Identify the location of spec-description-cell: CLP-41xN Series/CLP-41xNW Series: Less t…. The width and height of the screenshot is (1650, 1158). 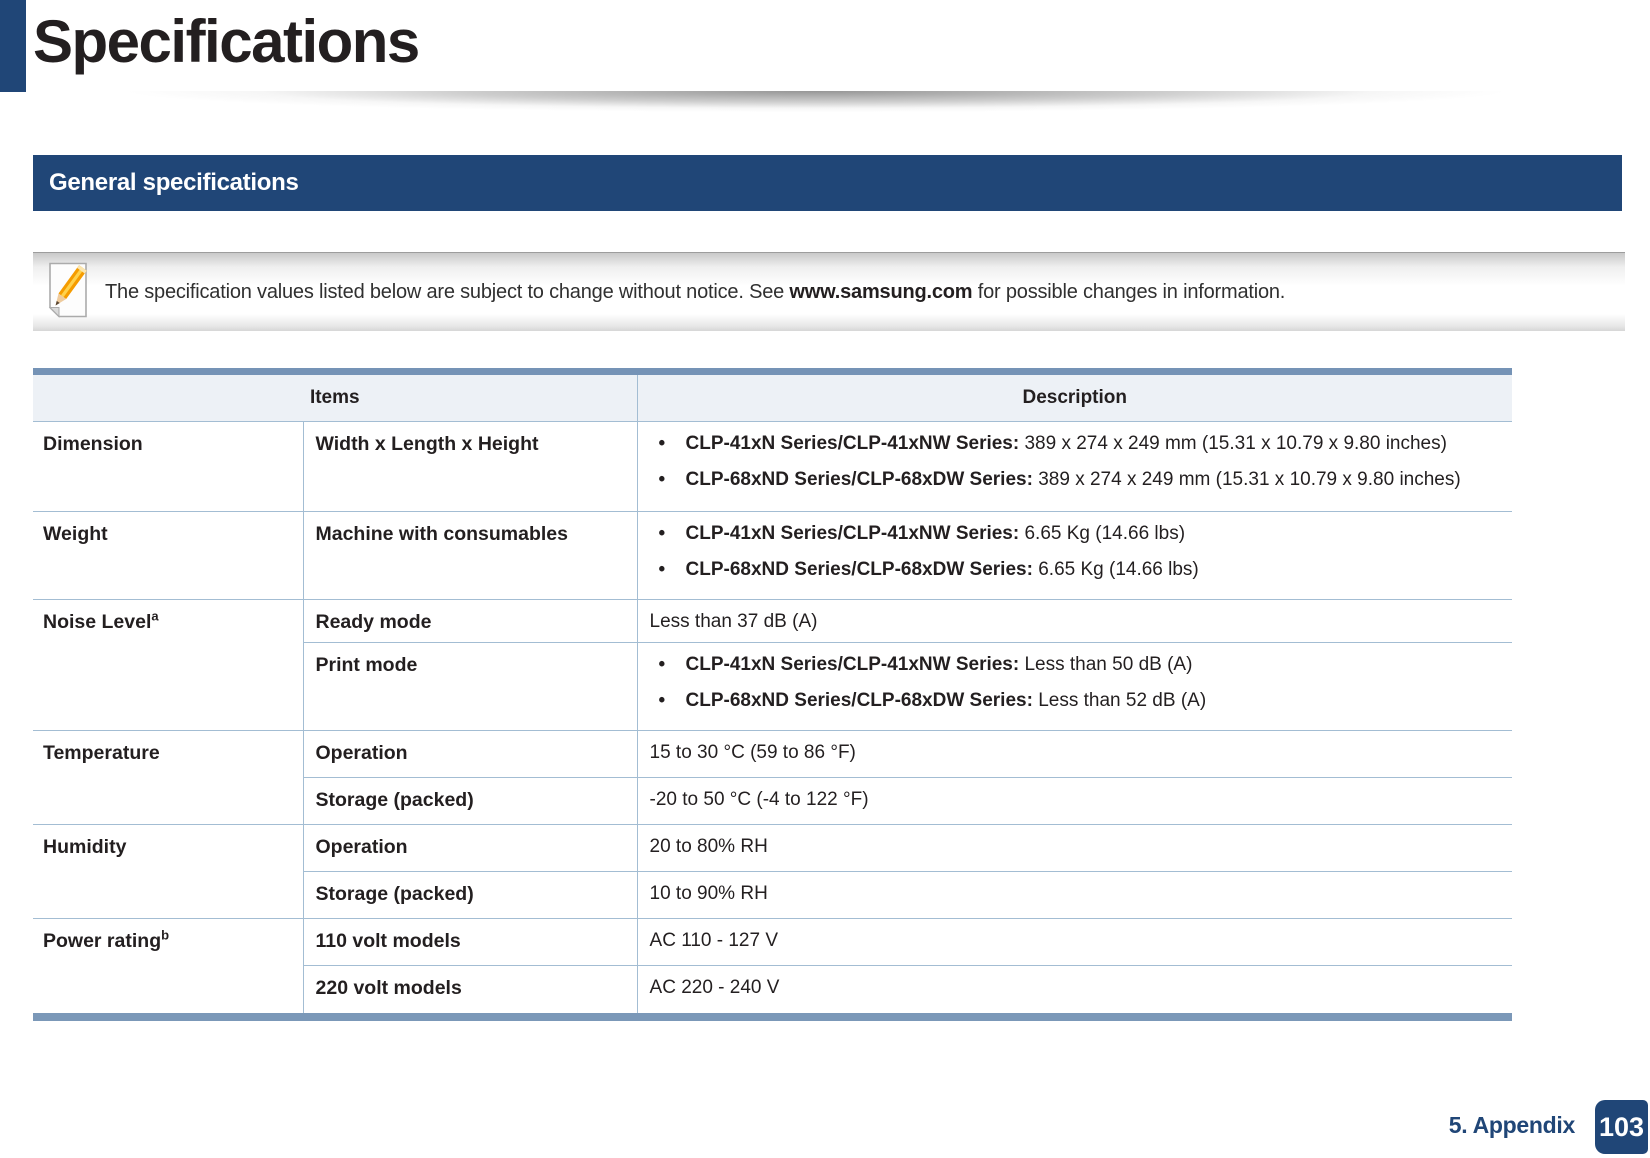
(1074, 686).